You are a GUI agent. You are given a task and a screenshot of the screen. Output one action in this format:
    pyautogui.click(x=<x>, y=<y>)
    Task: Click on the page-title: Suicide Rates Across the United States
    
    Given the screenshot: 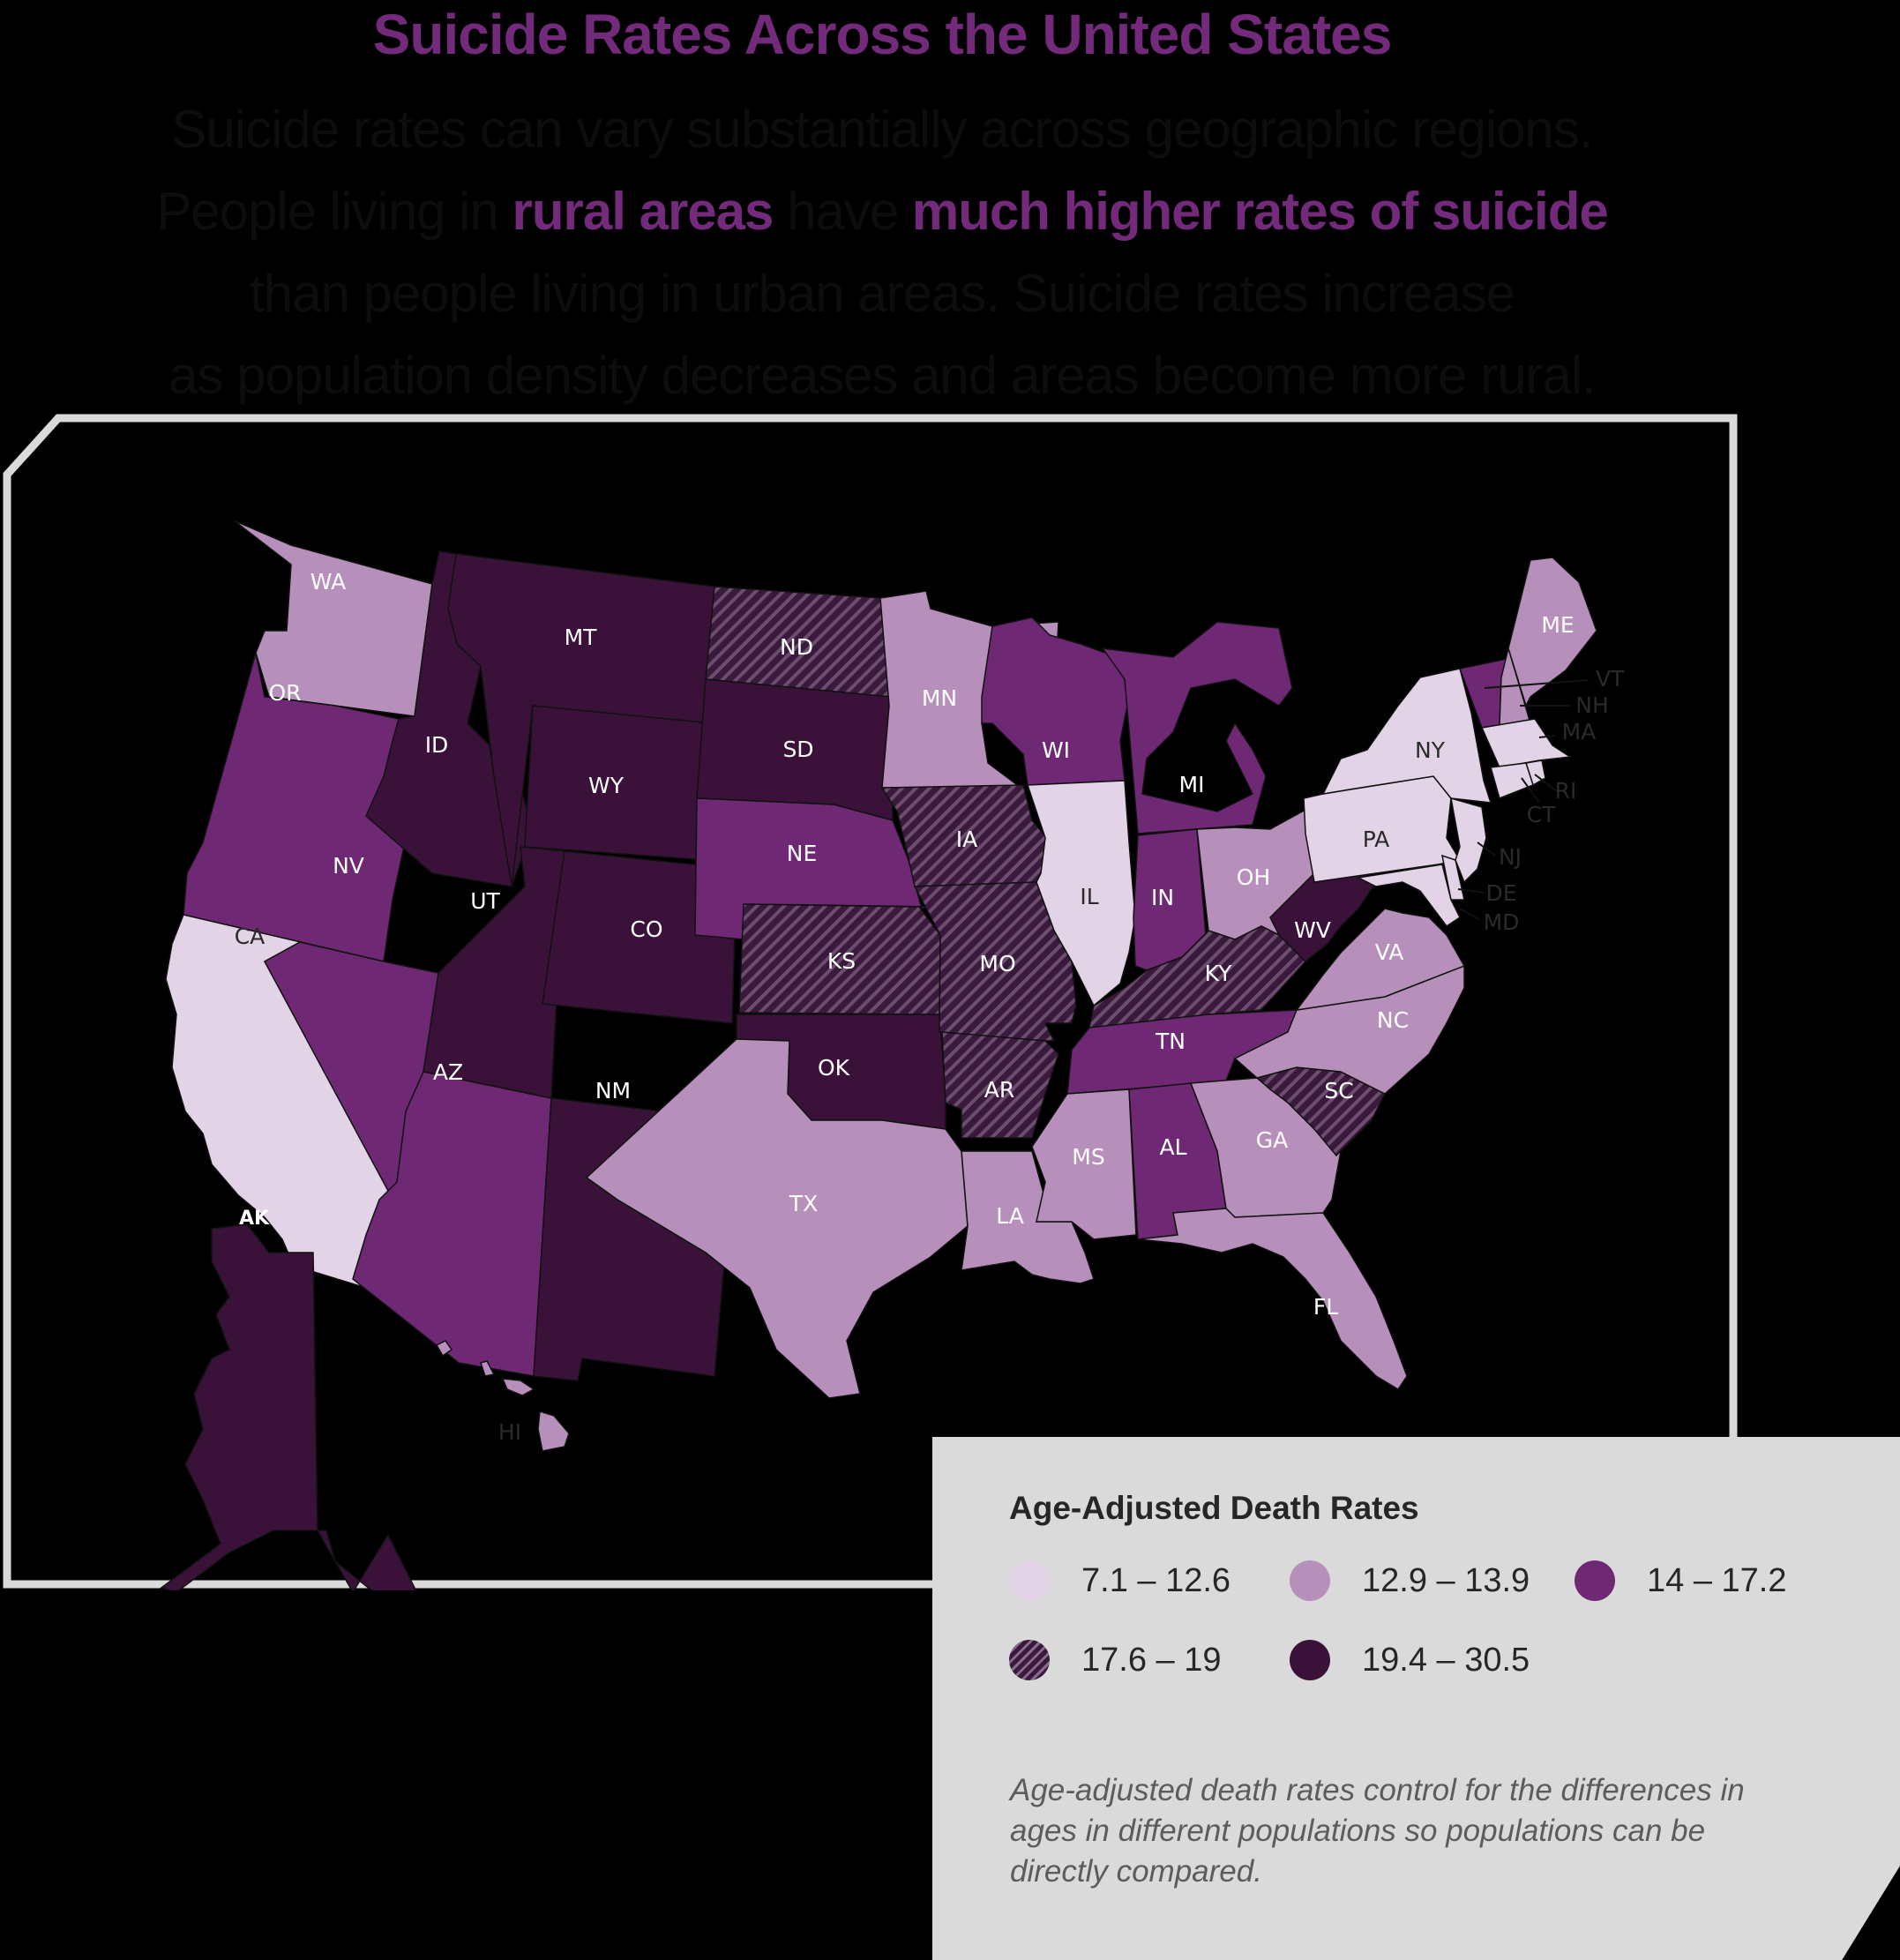 What is the action you would take?
    pyautogui.click(x=882, y=34)
    